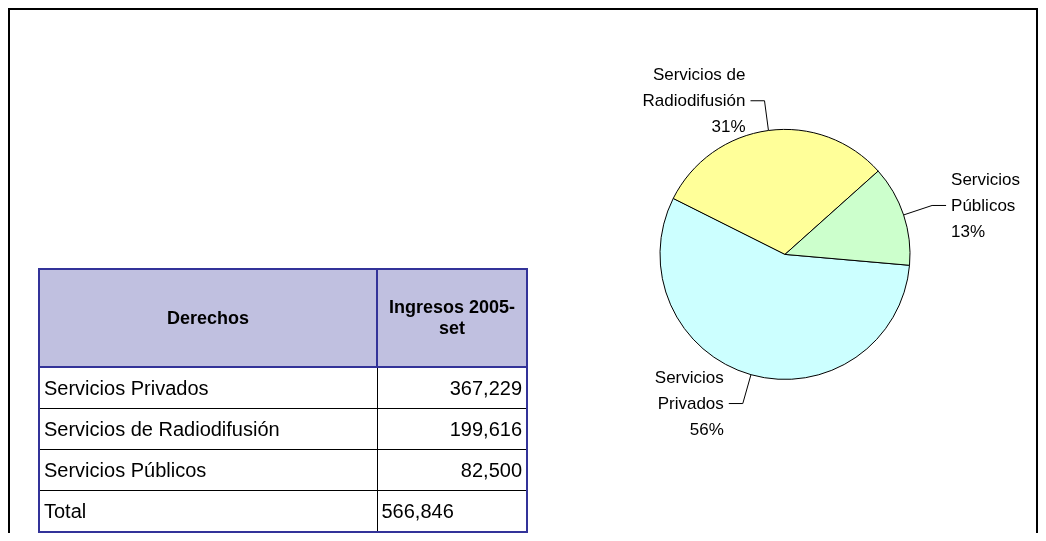 The image size is (1046, 541). Describe the element at coordinates (452, 470) in the screenshot. I see `text: 82,500` at that location.